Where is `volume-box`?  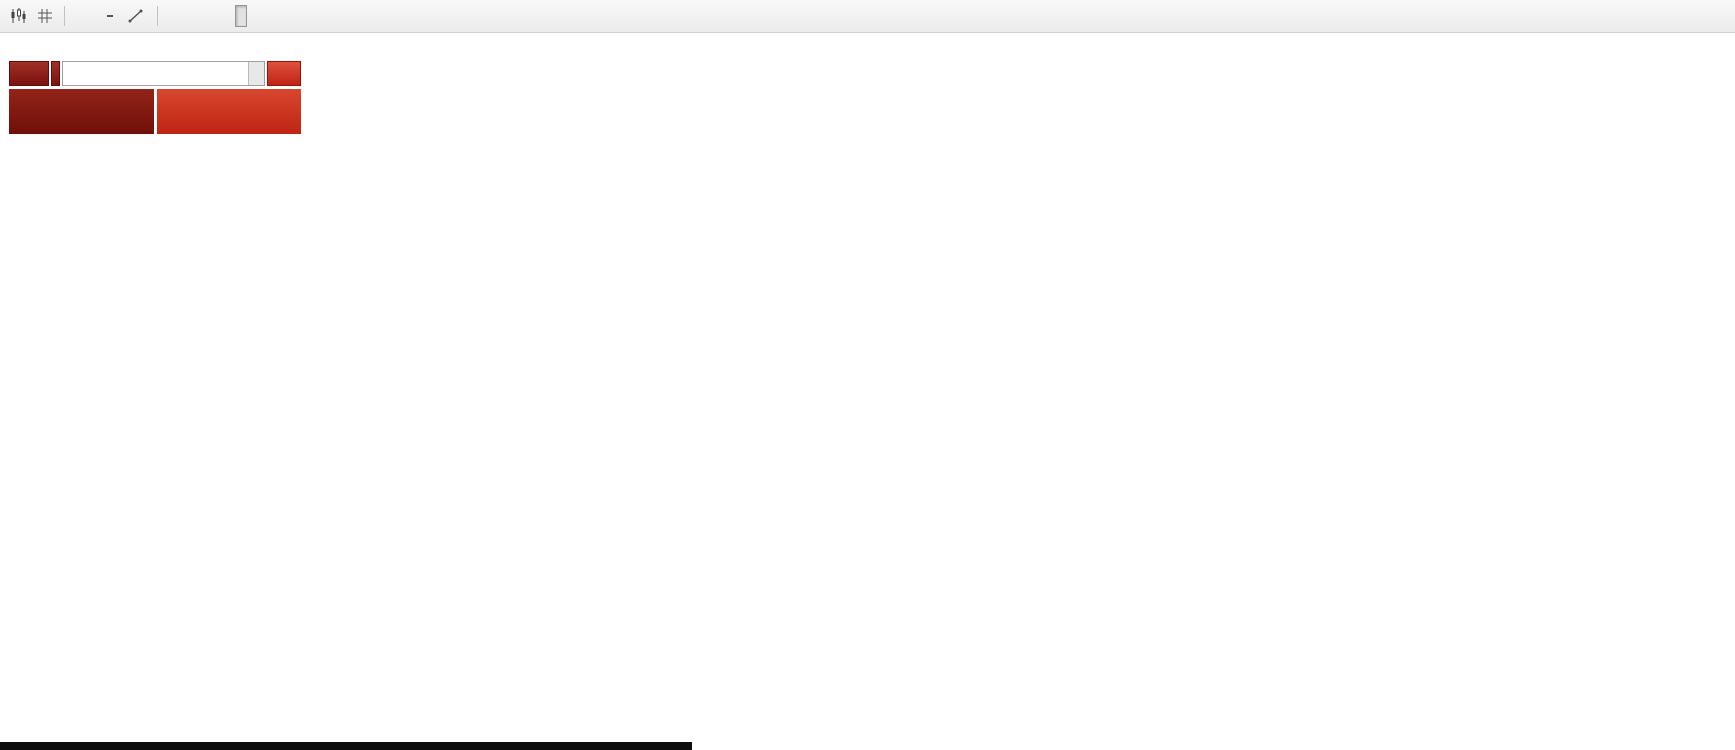 volume-box is located at coordinates (163, 73).